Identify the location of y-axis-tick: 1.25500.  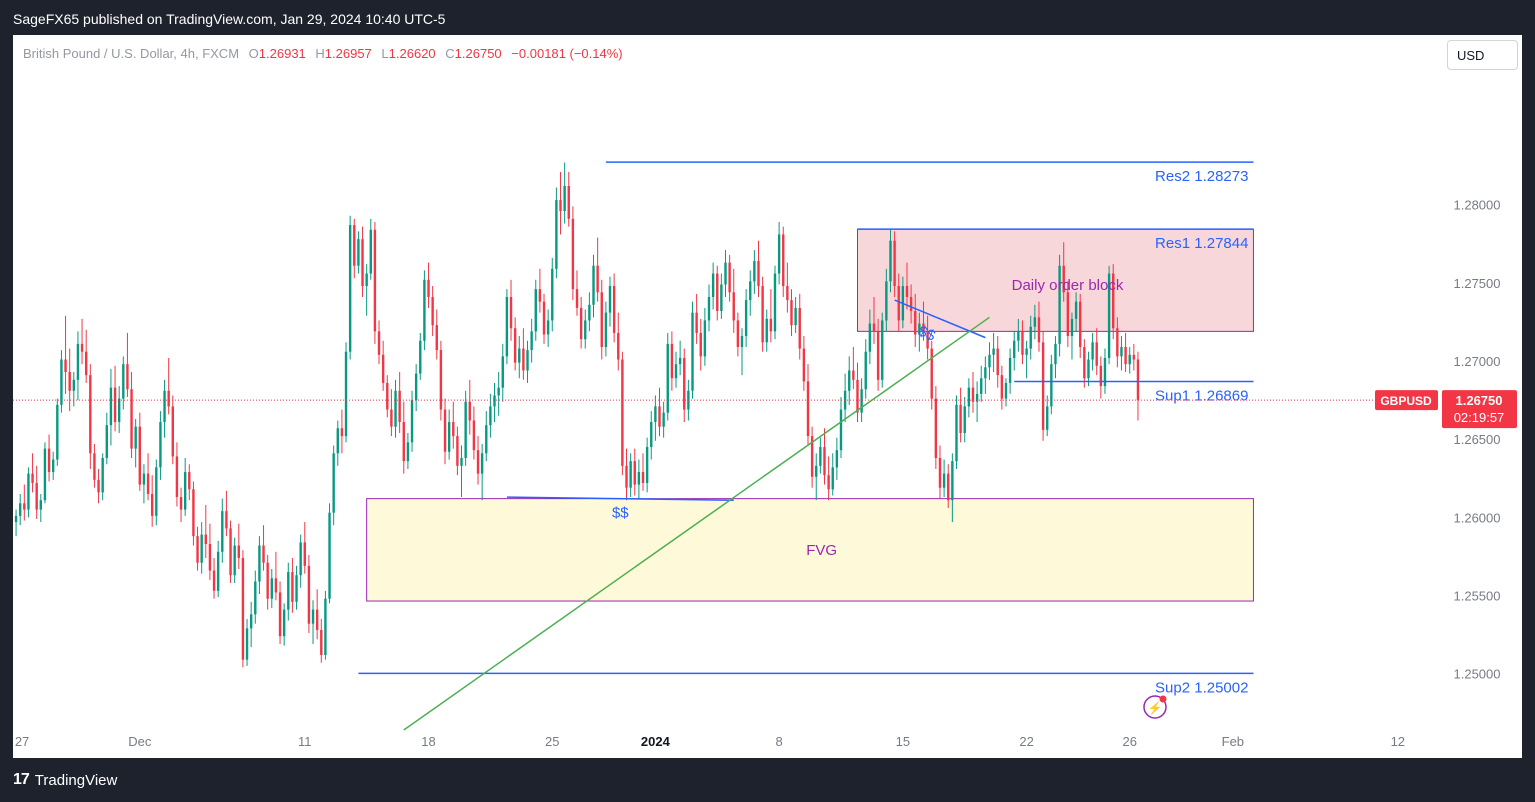
(1477, 596).